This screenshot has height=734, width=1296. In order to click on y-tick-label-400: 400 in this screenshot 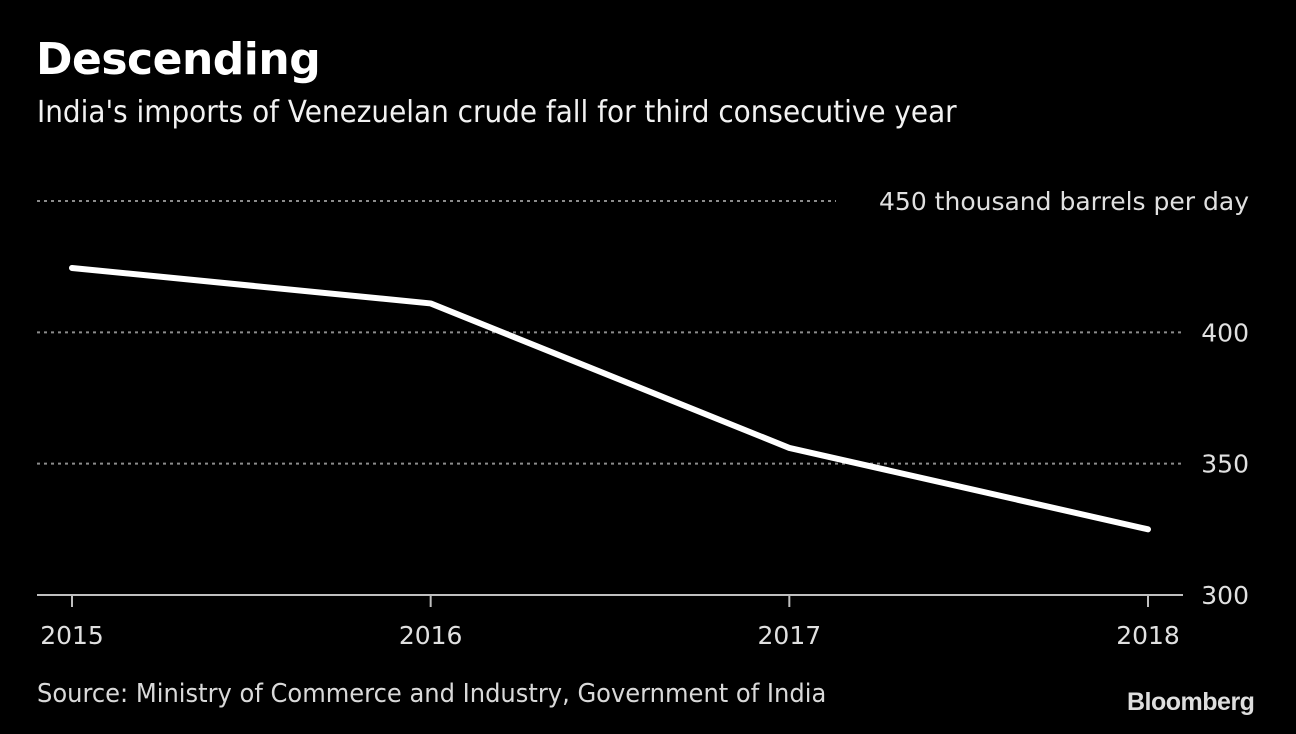, I will do `click(1225, 332)`.